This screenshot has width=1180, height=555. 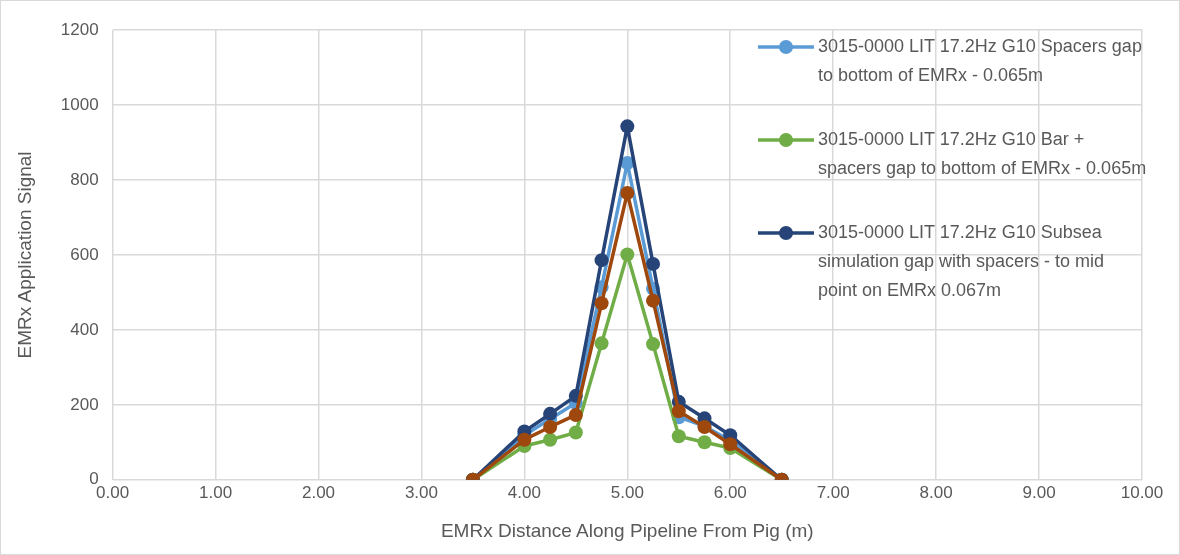 I want to click on x-tick-label: 6.00, so click(x=730, y=492).